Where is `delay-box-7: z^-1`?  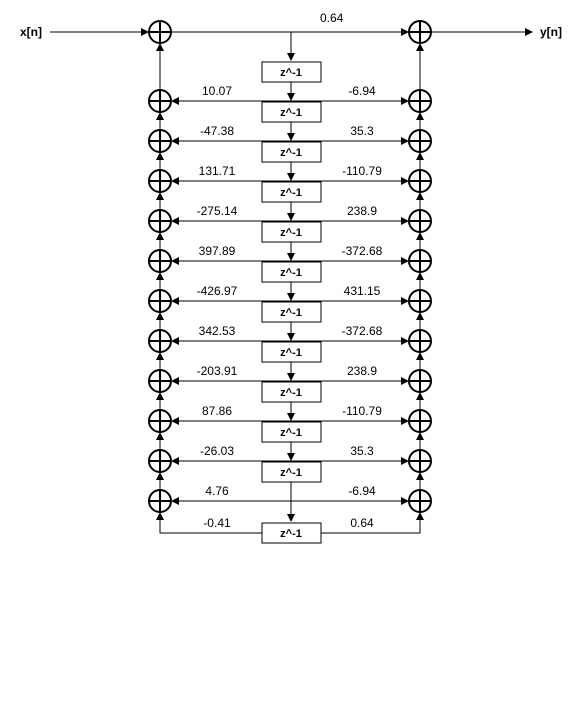
delay-box-7: z^-1 is located at coordinates (291, 312).